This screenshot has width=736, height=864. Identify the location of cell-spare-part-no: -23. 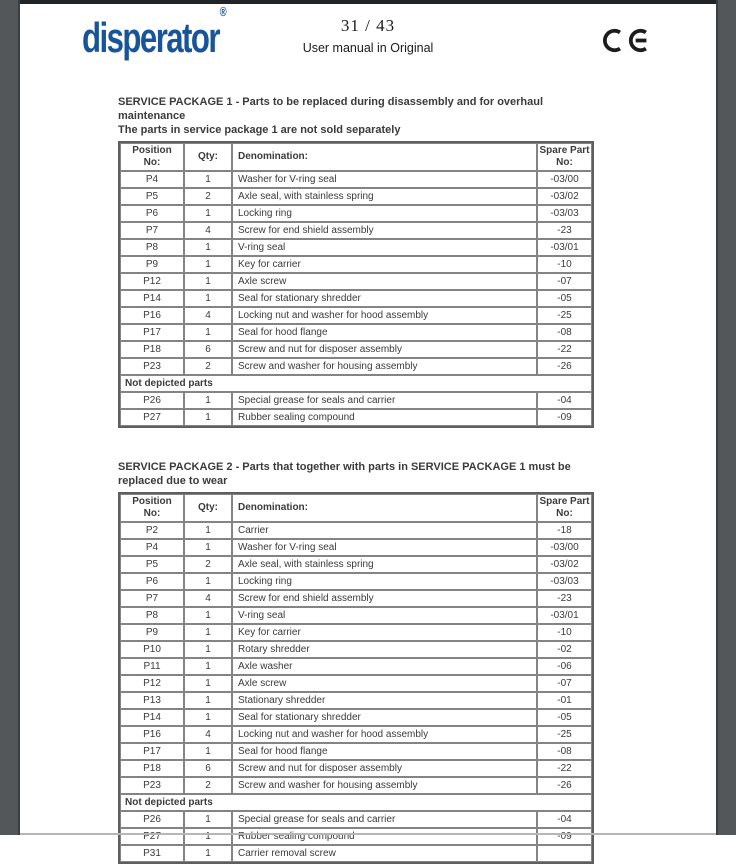
(564, 230).